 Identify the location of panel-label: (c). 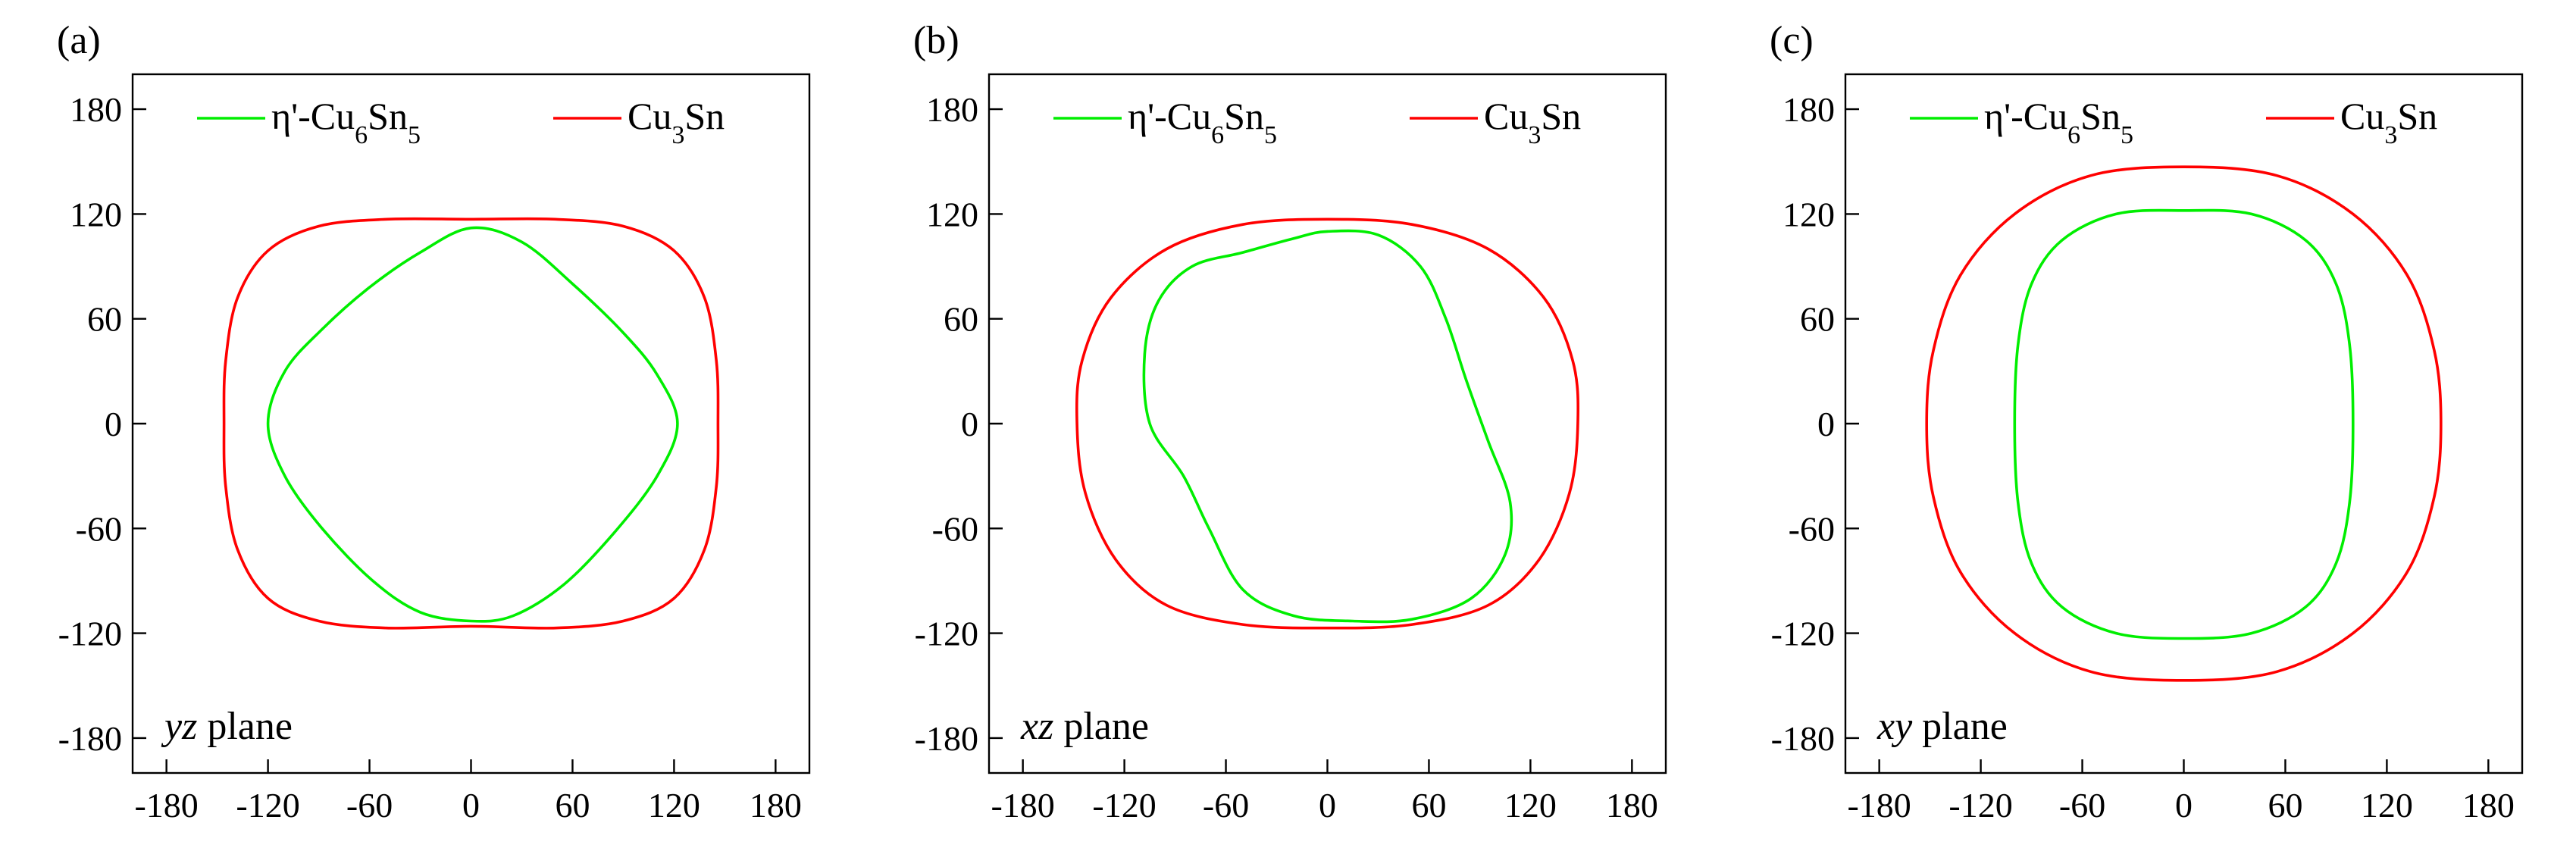
(1792, 40).